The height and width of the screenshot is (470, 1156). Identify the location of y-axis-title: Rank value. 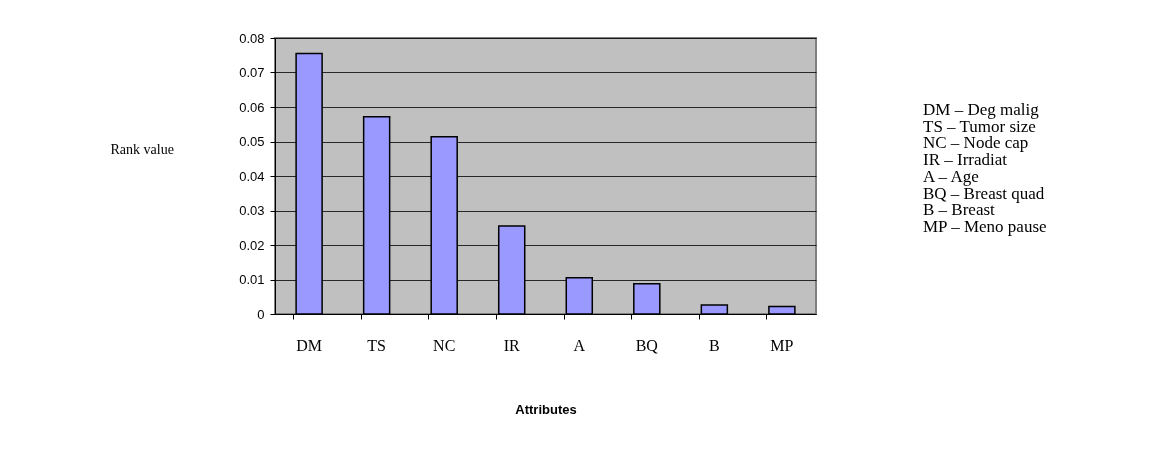
(142, 149).